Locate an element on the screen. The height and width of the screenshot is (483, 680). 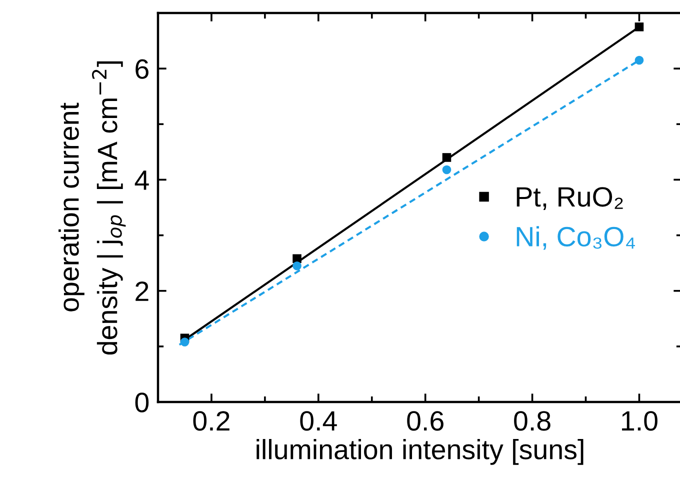
x-tick-label: 0.6 is located at coordinates (425, 421).